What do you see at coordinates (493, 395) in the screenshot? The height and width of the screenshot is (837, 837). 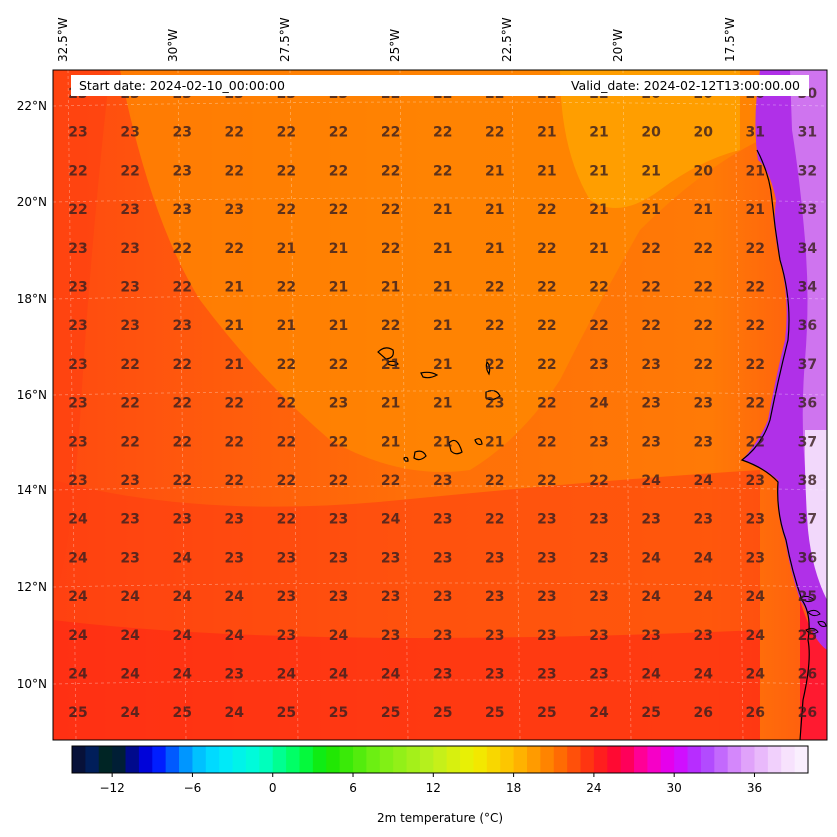 I see `island-boa-vista` at bounding box center [493, 395].